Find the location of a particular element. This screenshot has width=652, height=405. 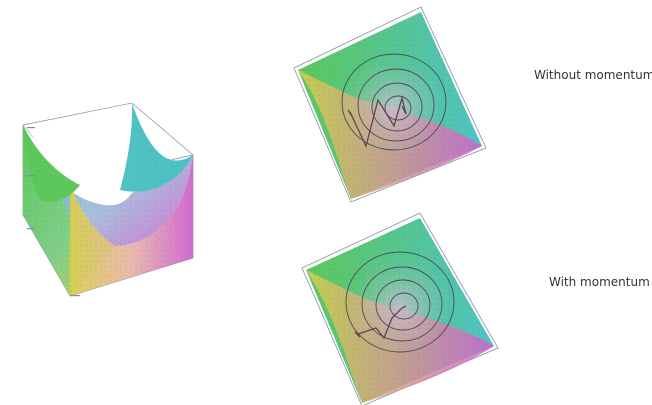

with-momentum-label: With momentum is located at coordinates (599, 282).